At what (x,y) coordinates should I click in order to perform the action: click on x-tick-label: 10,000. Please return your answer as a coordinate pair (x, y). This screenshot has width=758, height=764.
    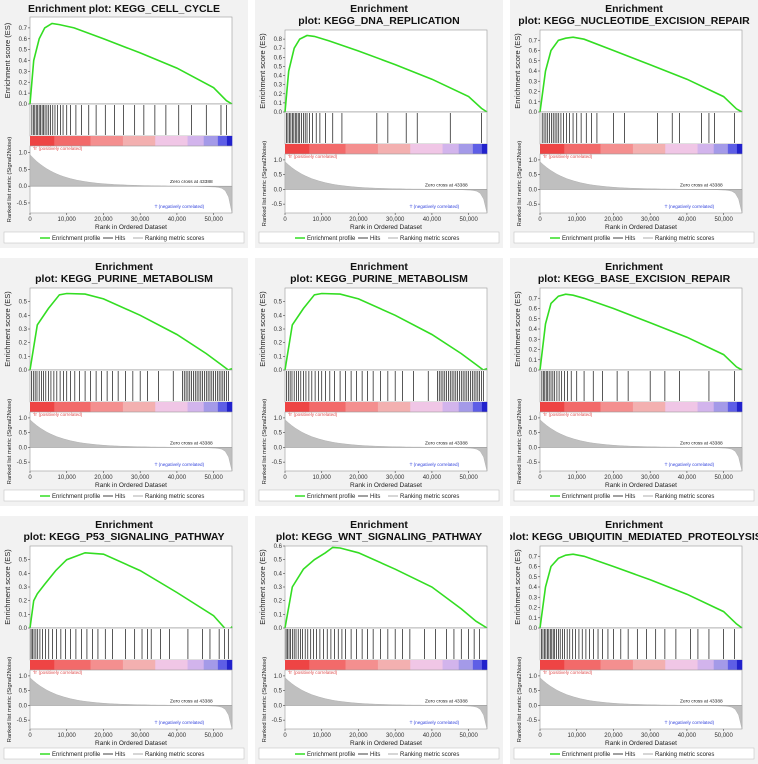
    Looking at the image, I should click on (577, 478).